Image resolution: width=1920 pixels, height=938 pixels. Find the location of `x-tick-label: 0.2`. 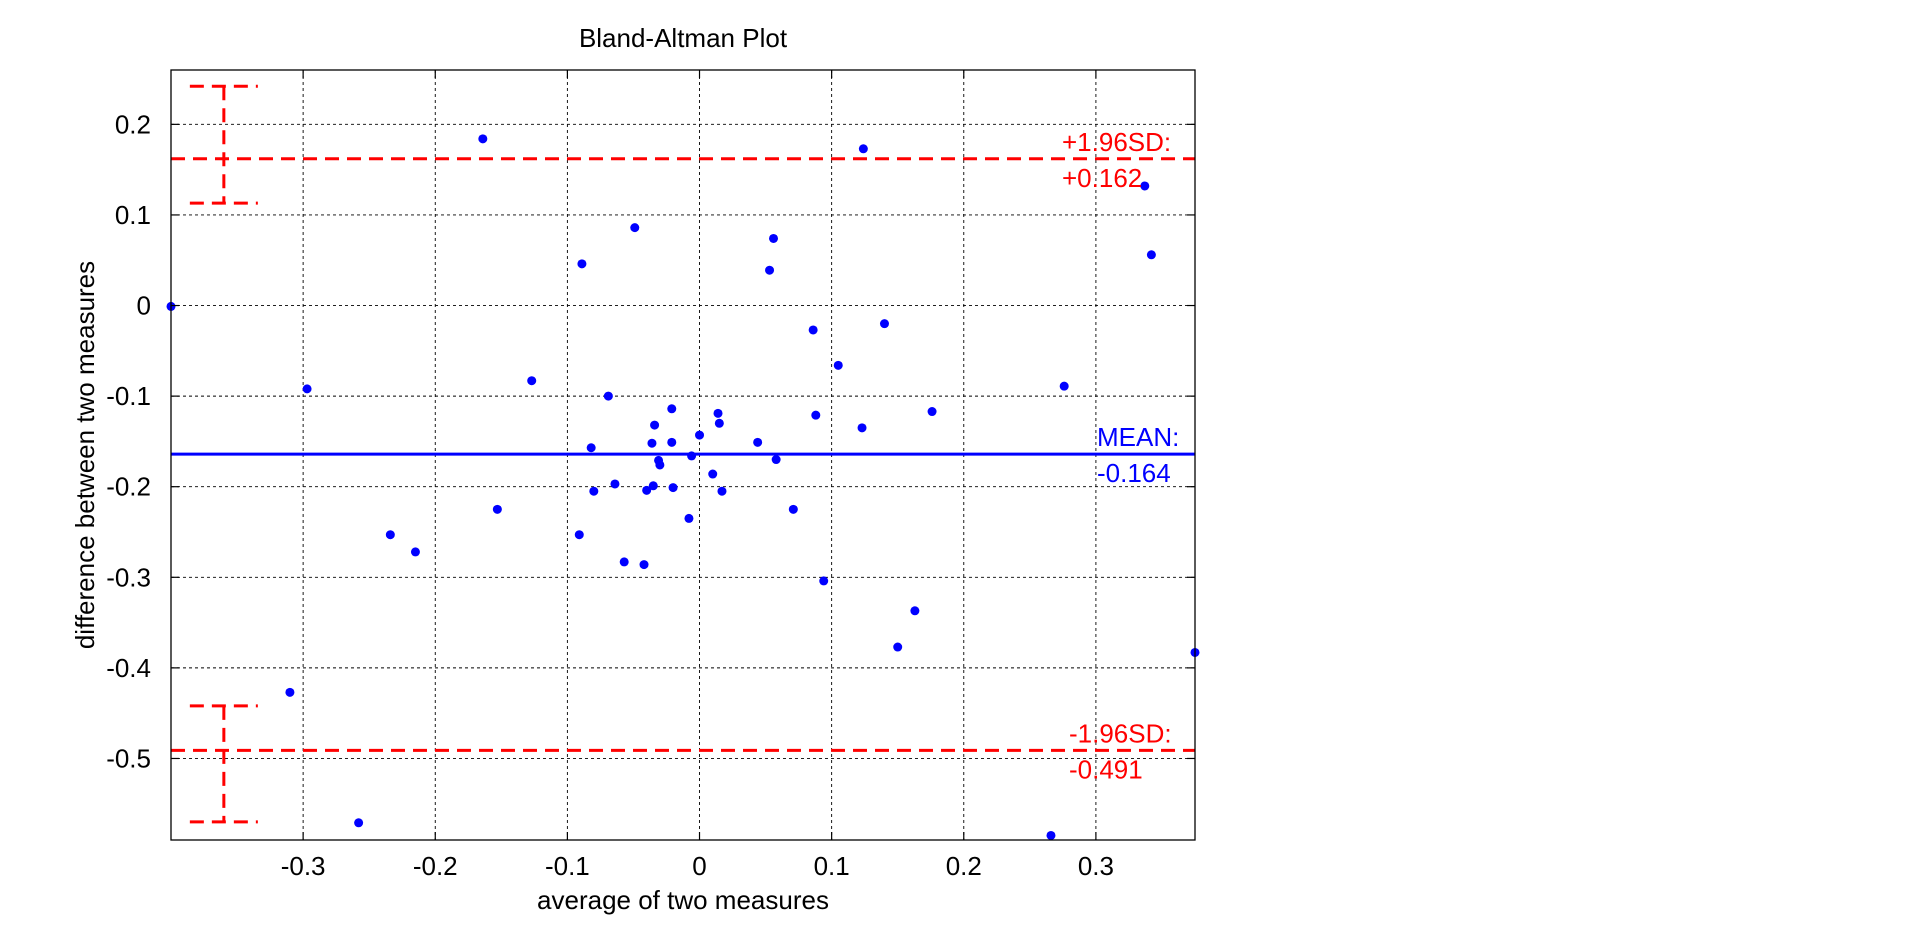

x-tick-label: 0.2 is located at coordinates (964, 866).